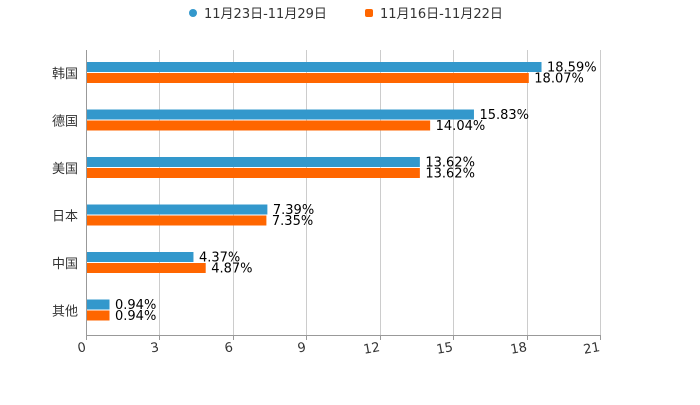  What do you see at coordinates (65, 122) in the screenshot?
I see `category-label-1: 德国` at bounding box center [65, 122].